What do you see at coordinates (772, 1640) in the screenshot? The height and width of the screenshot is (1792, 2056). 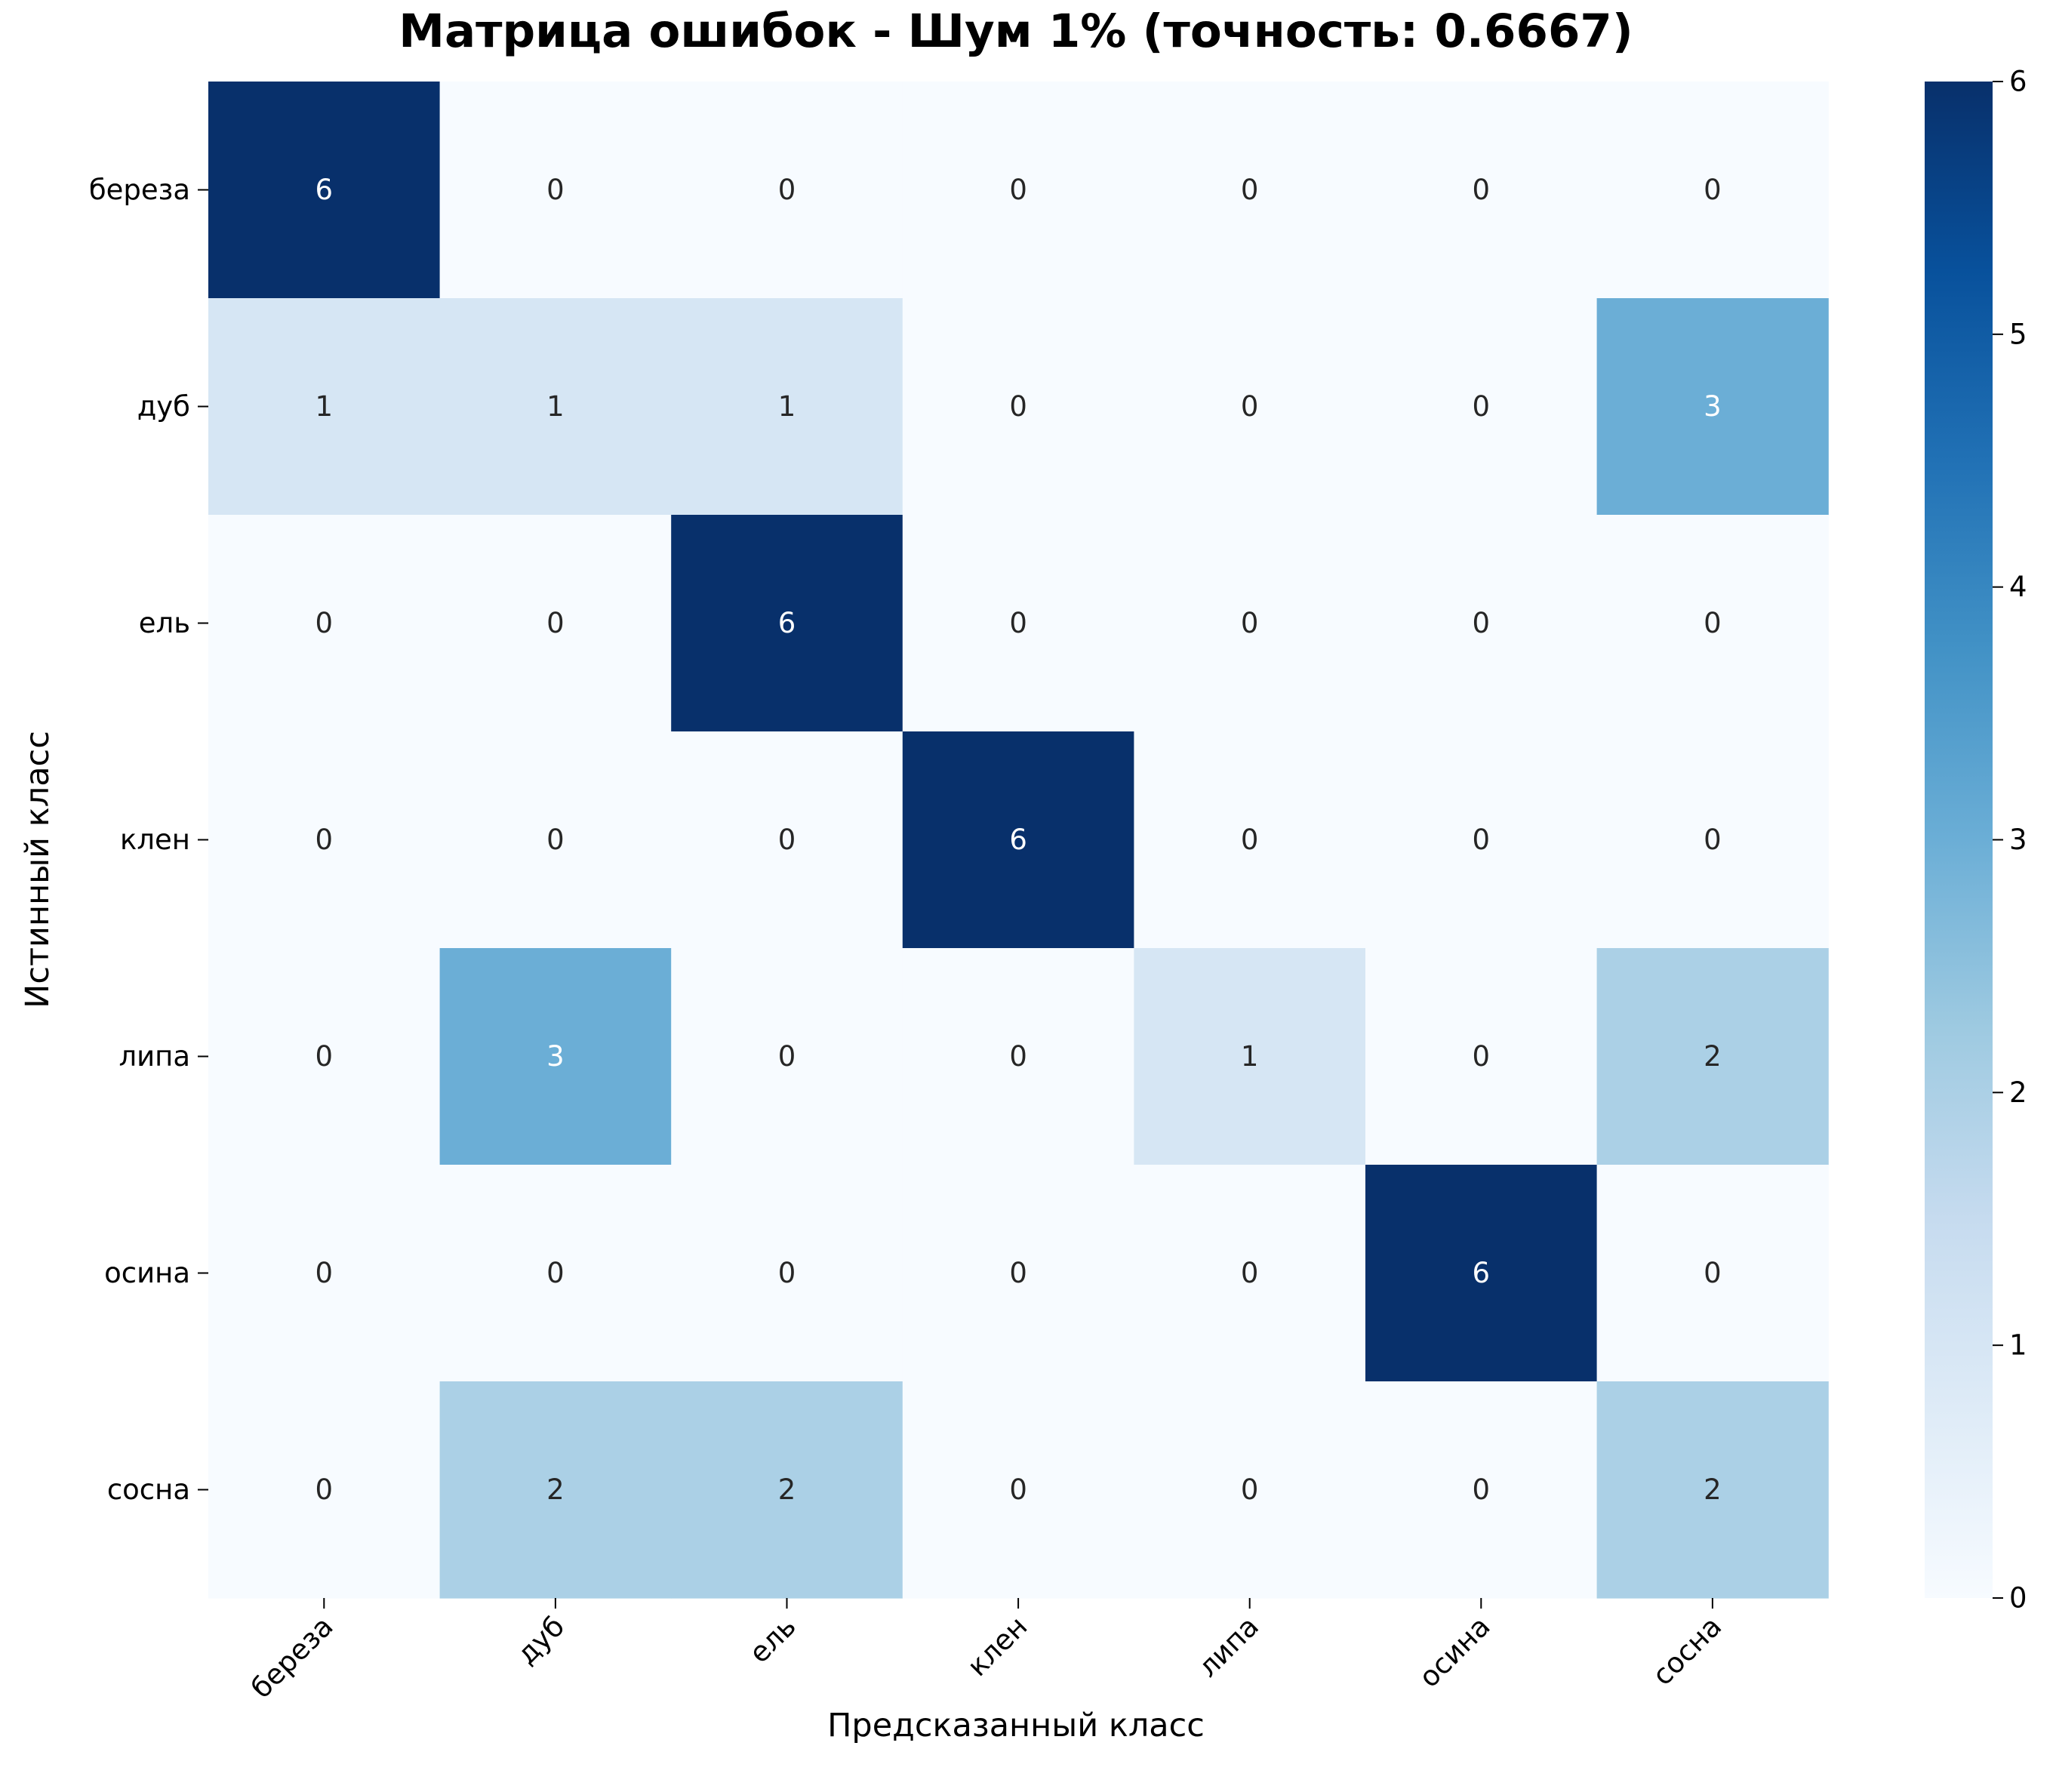 I see `x-tick-label: ель` at bounding box center [772, 1640].